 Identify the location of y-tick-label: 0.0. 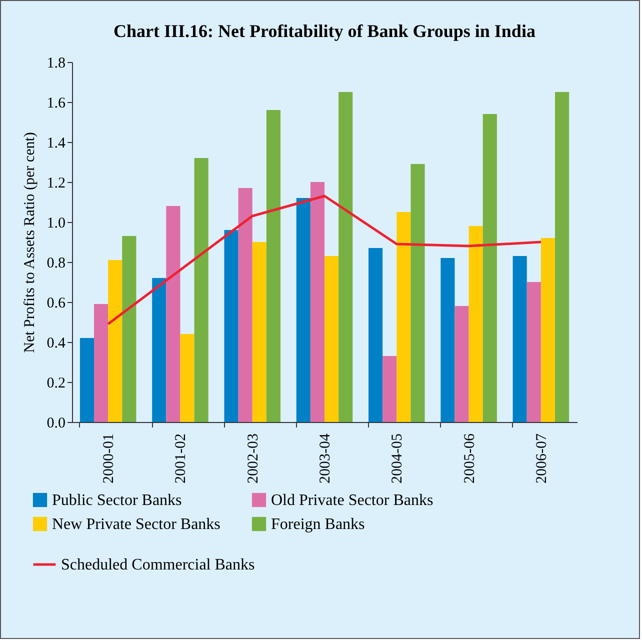
(56, 424).